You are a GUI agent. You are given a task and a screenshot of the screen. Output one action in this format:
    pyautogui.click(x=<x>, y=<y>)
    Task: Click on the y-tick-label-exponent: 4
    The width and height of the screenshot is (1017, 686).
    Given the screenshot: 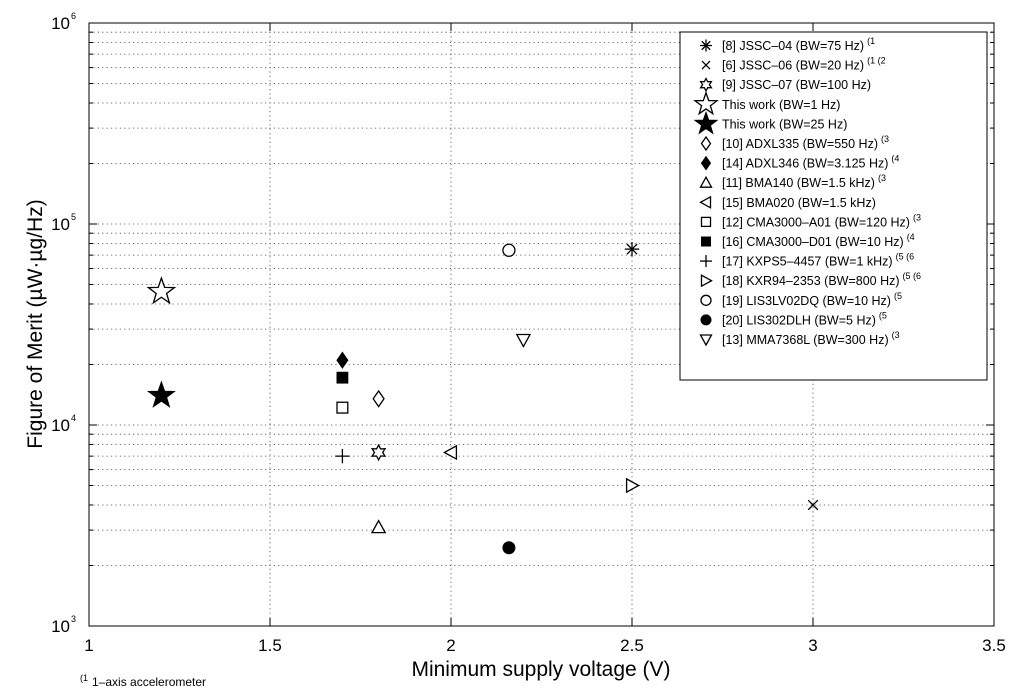 What is the action you would take?
    pyautogui.click(x=73, y=418)
    